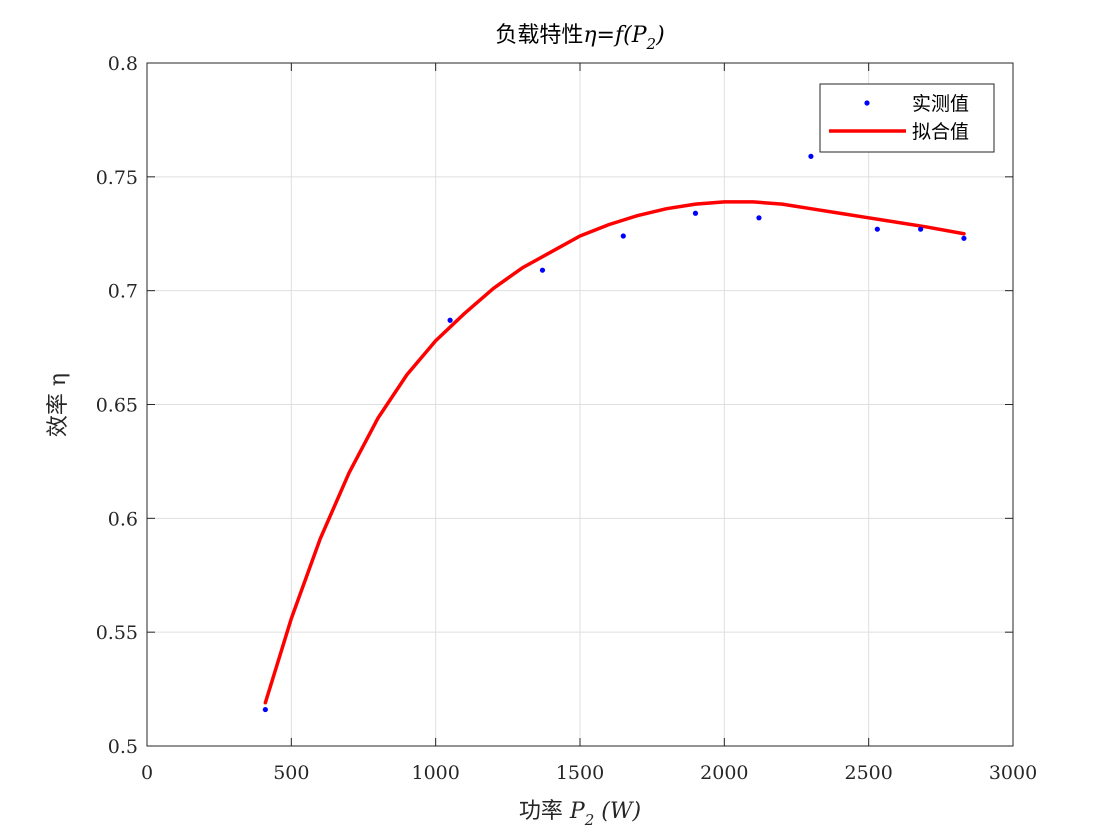 This screenshot has width=1120, height=840. What do you see at coordinates (123, 519) in the screenshot?
I see `y-tick-label: 0.6` at bounding box center [123, 519].